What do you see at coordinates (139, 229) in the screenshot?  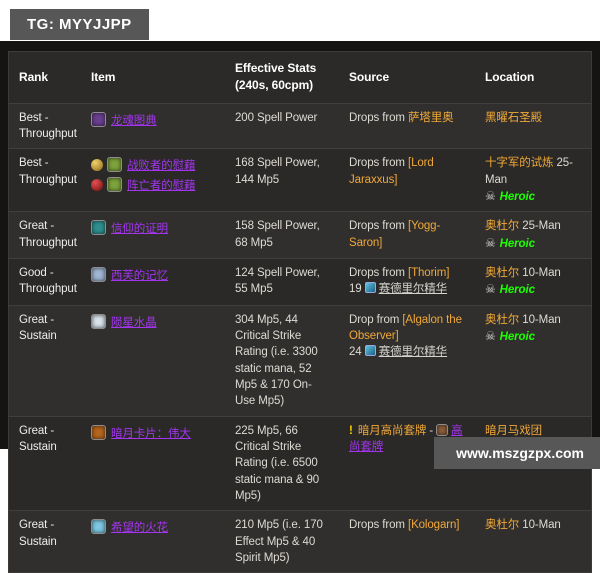 I see `item-link: 信仰的证明` at bounding box center [139, 229].